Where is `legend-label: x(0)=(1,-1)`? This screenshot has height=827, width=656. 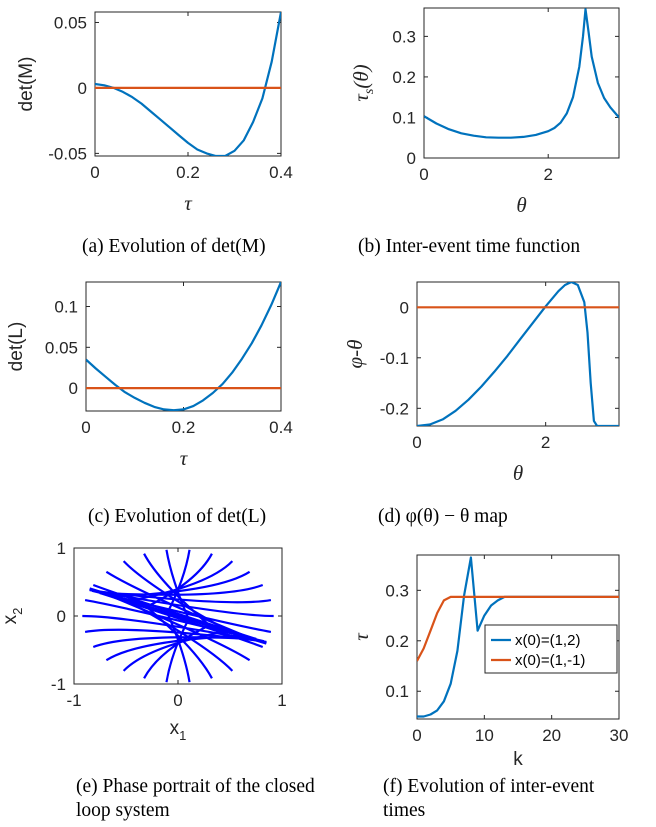
legend-label: x(0)=(1,-1) is located at coordinates (550, 660).